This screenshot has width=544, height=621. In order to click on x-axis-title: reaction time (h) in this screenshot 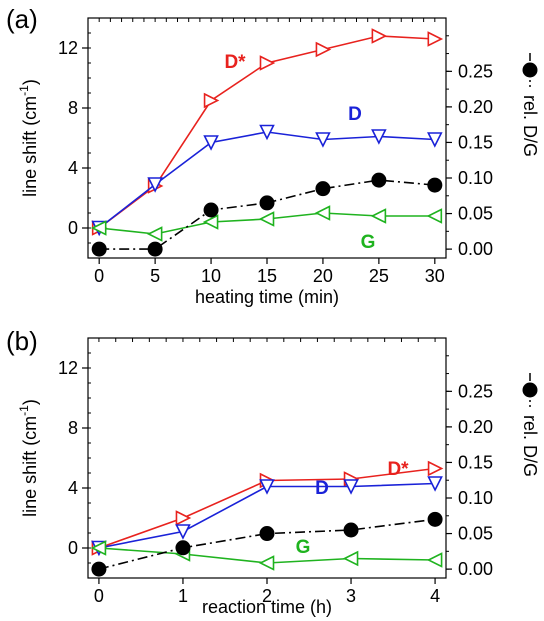, I will do `click(267, 607)`.